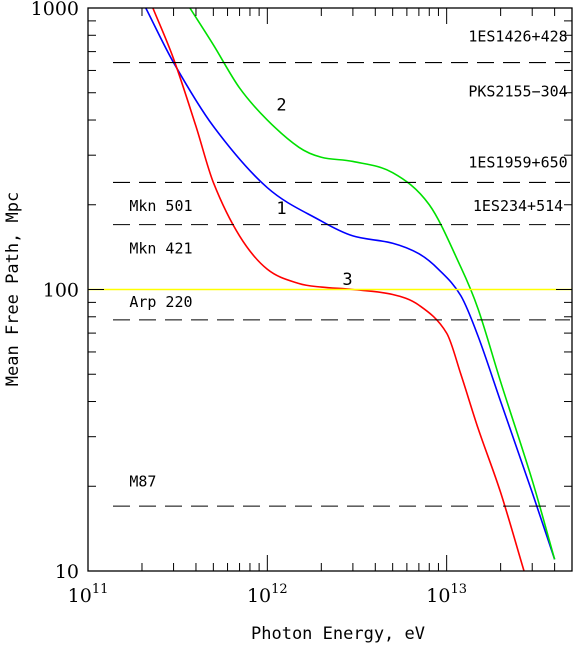 This screenshot has height=645, width=581. What do you see at coordinates (517, 36) in the screenshot?
I see `source-label: 1ES1426+428` at bounding box center [517, 36].